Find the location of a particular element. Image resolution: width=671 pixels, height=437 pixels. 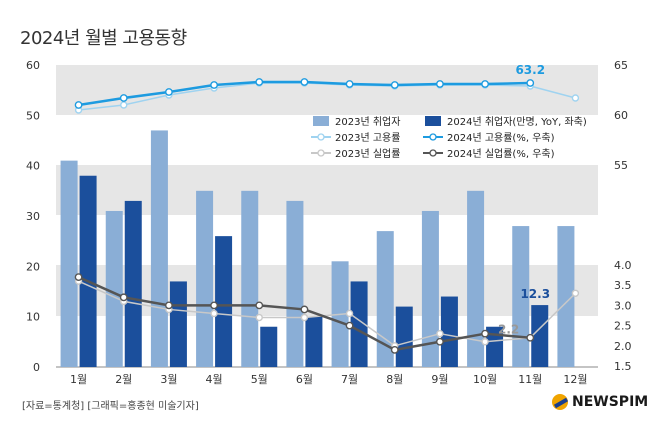

logo-text: NEWSPIM is located at coordinates (610, 402).